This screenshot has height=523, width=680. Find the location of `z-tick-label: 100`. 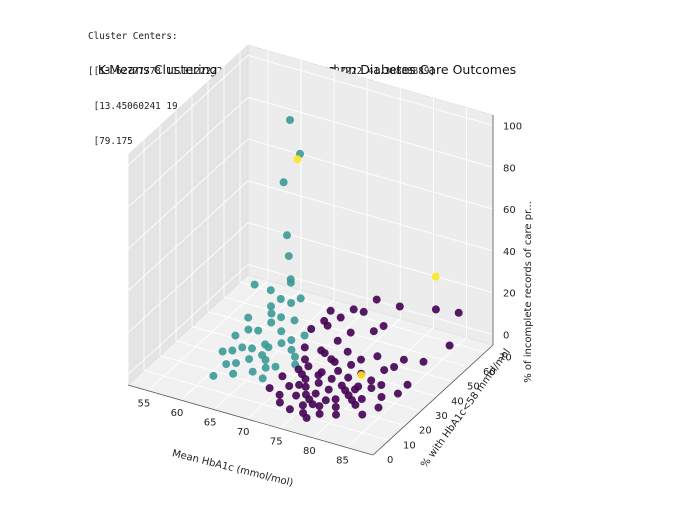

z-tick-label: 100 is located at coordinates (512, 126).